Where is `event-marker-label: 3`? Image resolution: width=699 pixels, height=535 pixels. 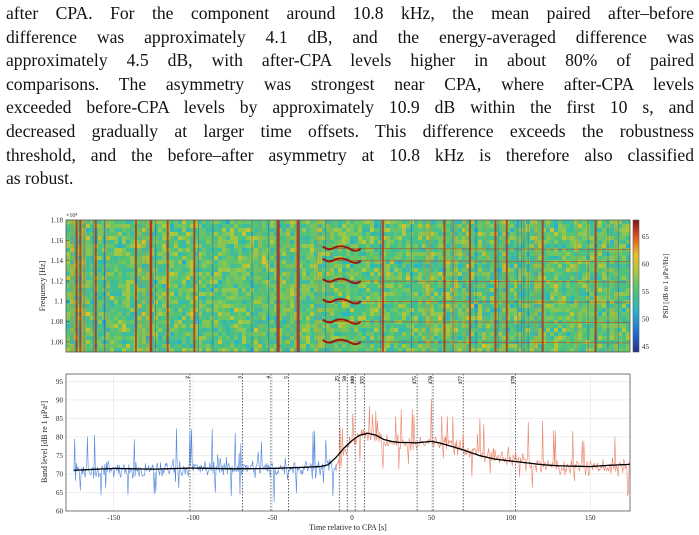
event-marker-label: 3 is located at coordinates (240, 377).